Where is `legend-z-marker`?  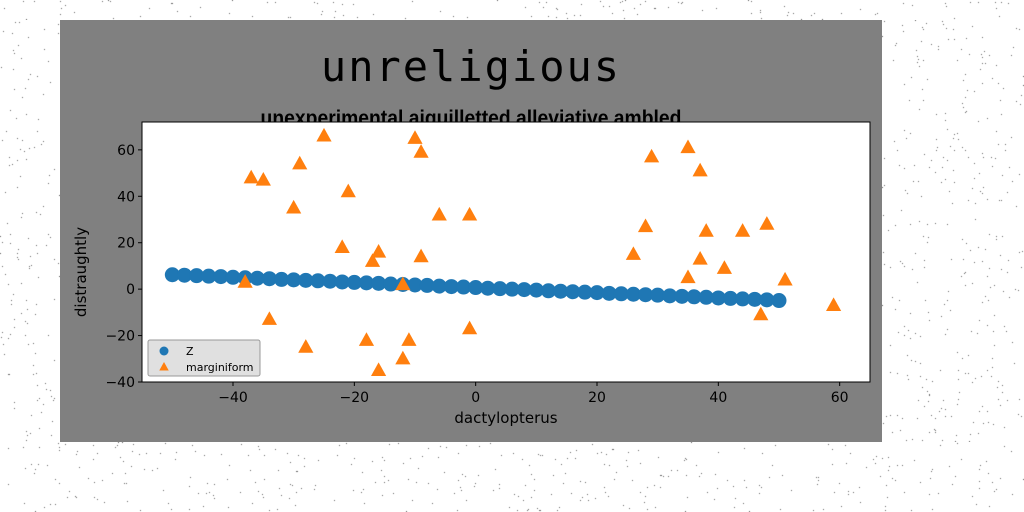
legend-z-marker is located at coordinates (164, 351).